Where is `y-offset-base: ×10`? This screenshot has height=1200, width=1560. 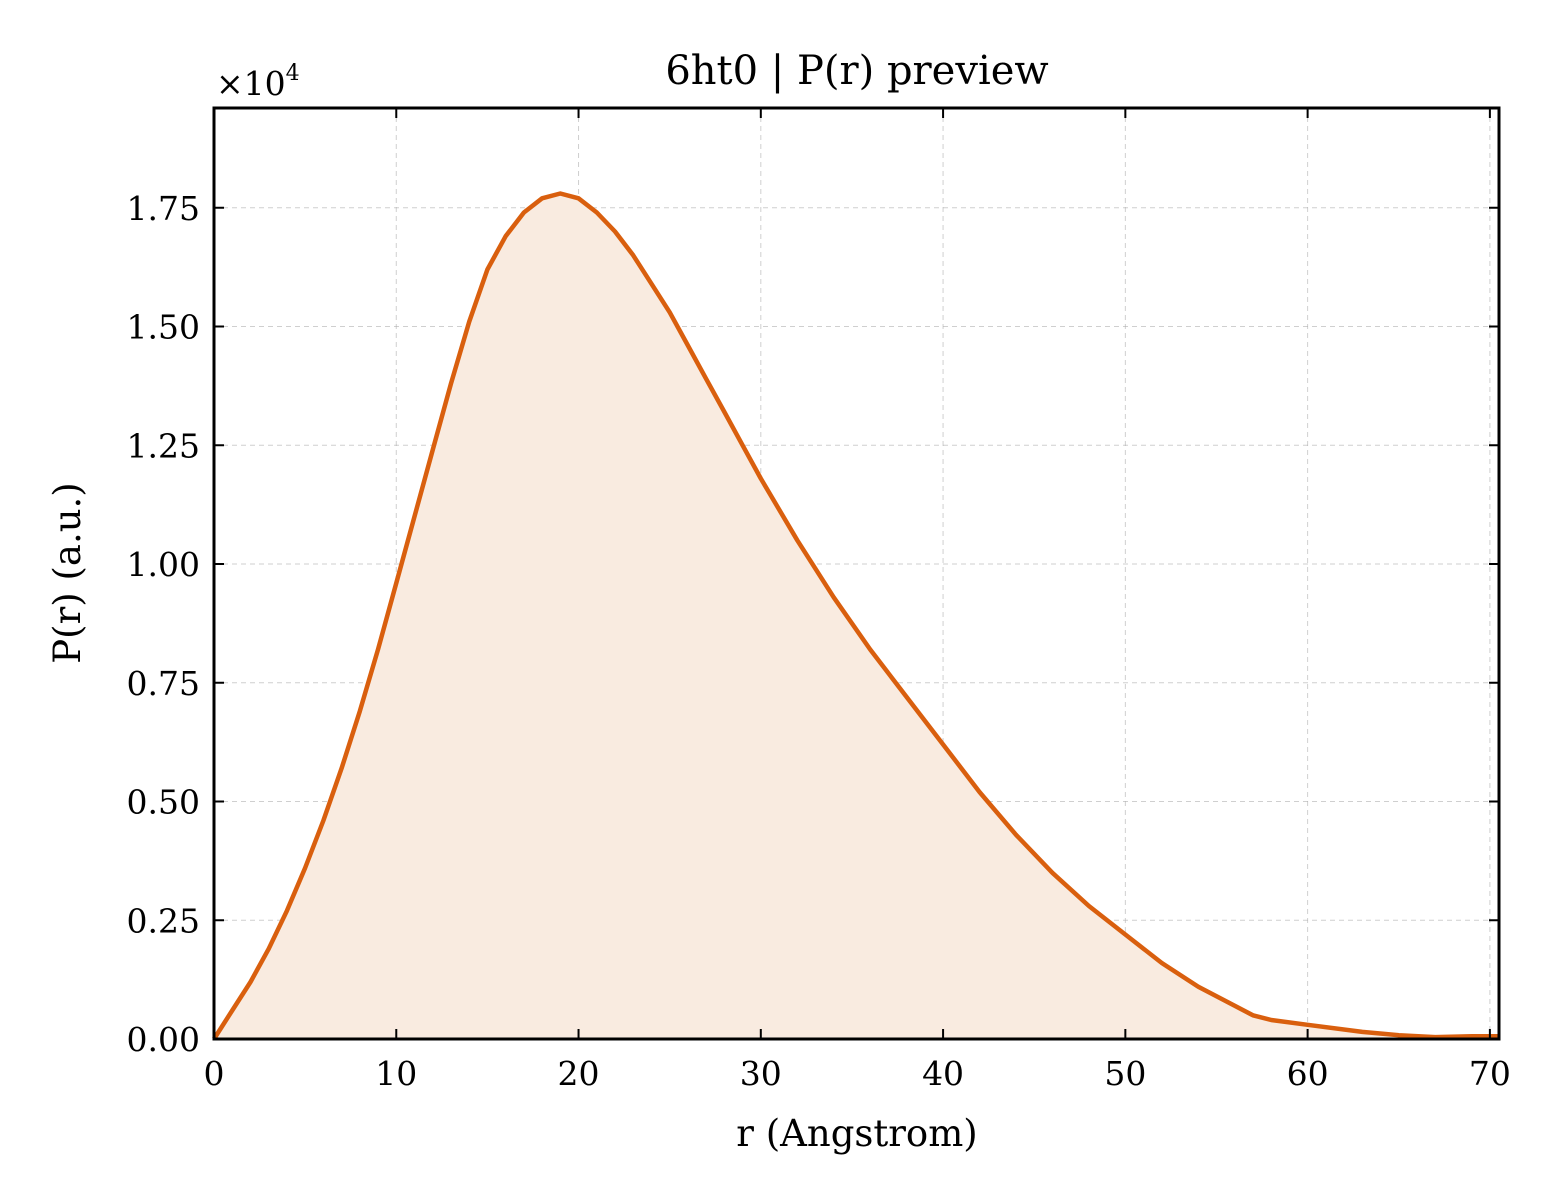 y-offset-base: ×10 is located at coordinates (251, 83).